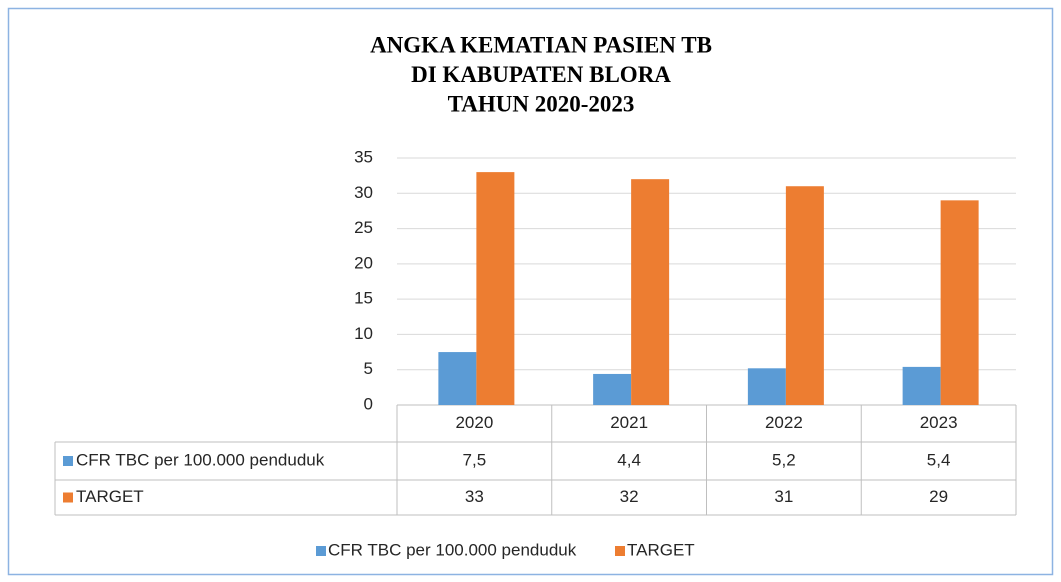 The height and width of the screenshot is (582, 1061). What do you see at coordinates (784, 422) in the screenshot?
I see `x-tick-label: 2022` at bounding box center [784, 422].